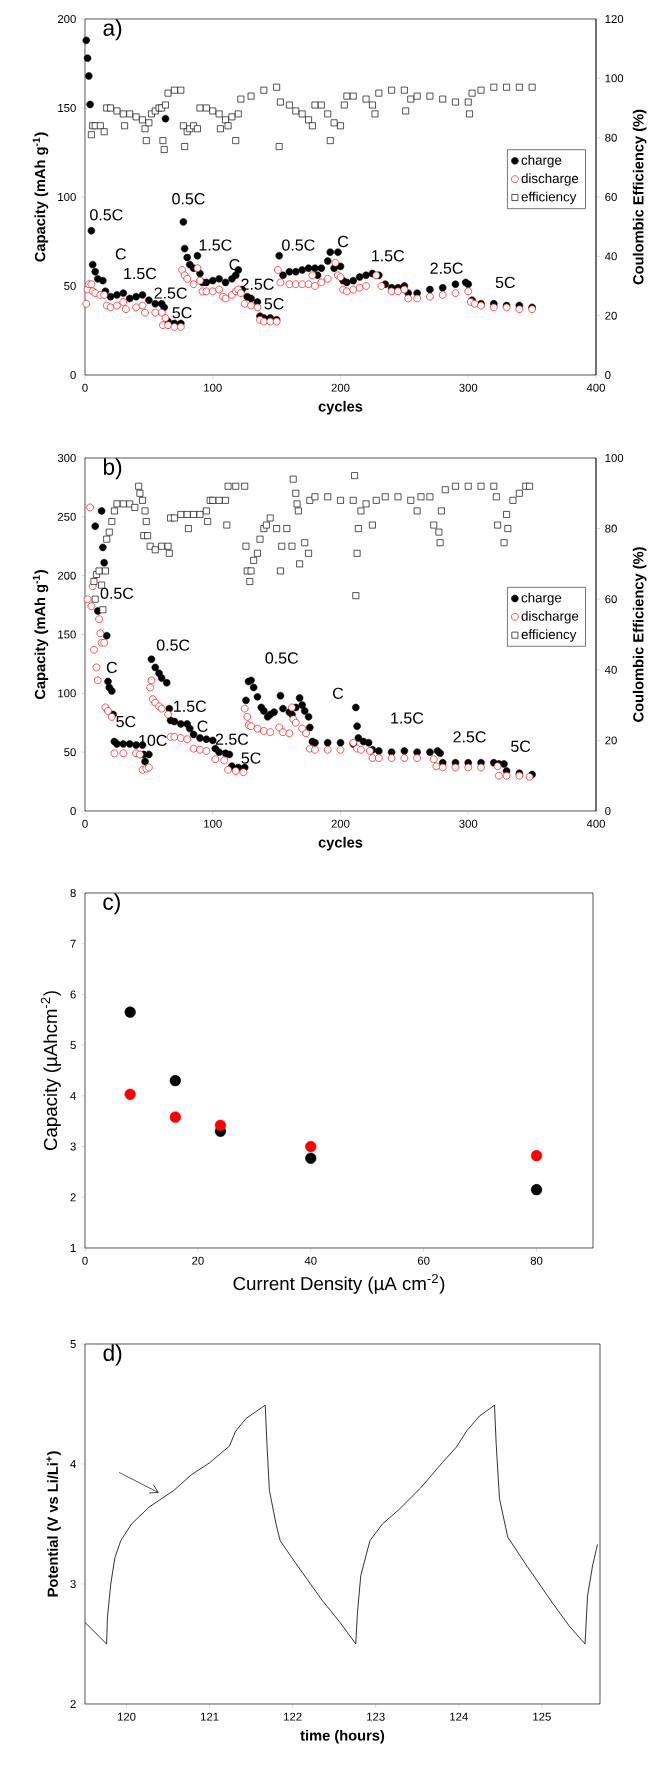 This screenshot has width=665, height=1765. What do you see at coordinates (66, 457) in the screenshot?
I see `y-tick-label: 300` at bounding box center [66, 457].